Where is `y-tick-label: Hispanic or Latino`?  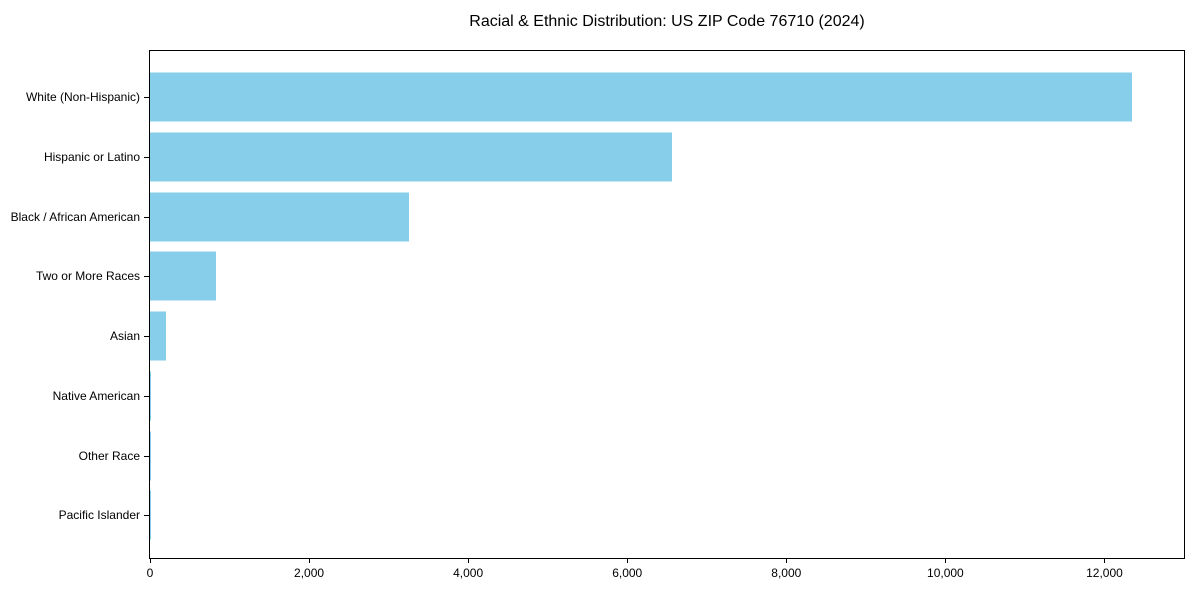 y-tick-label: Hispanic or Latino is located at coordinates (91, 157).